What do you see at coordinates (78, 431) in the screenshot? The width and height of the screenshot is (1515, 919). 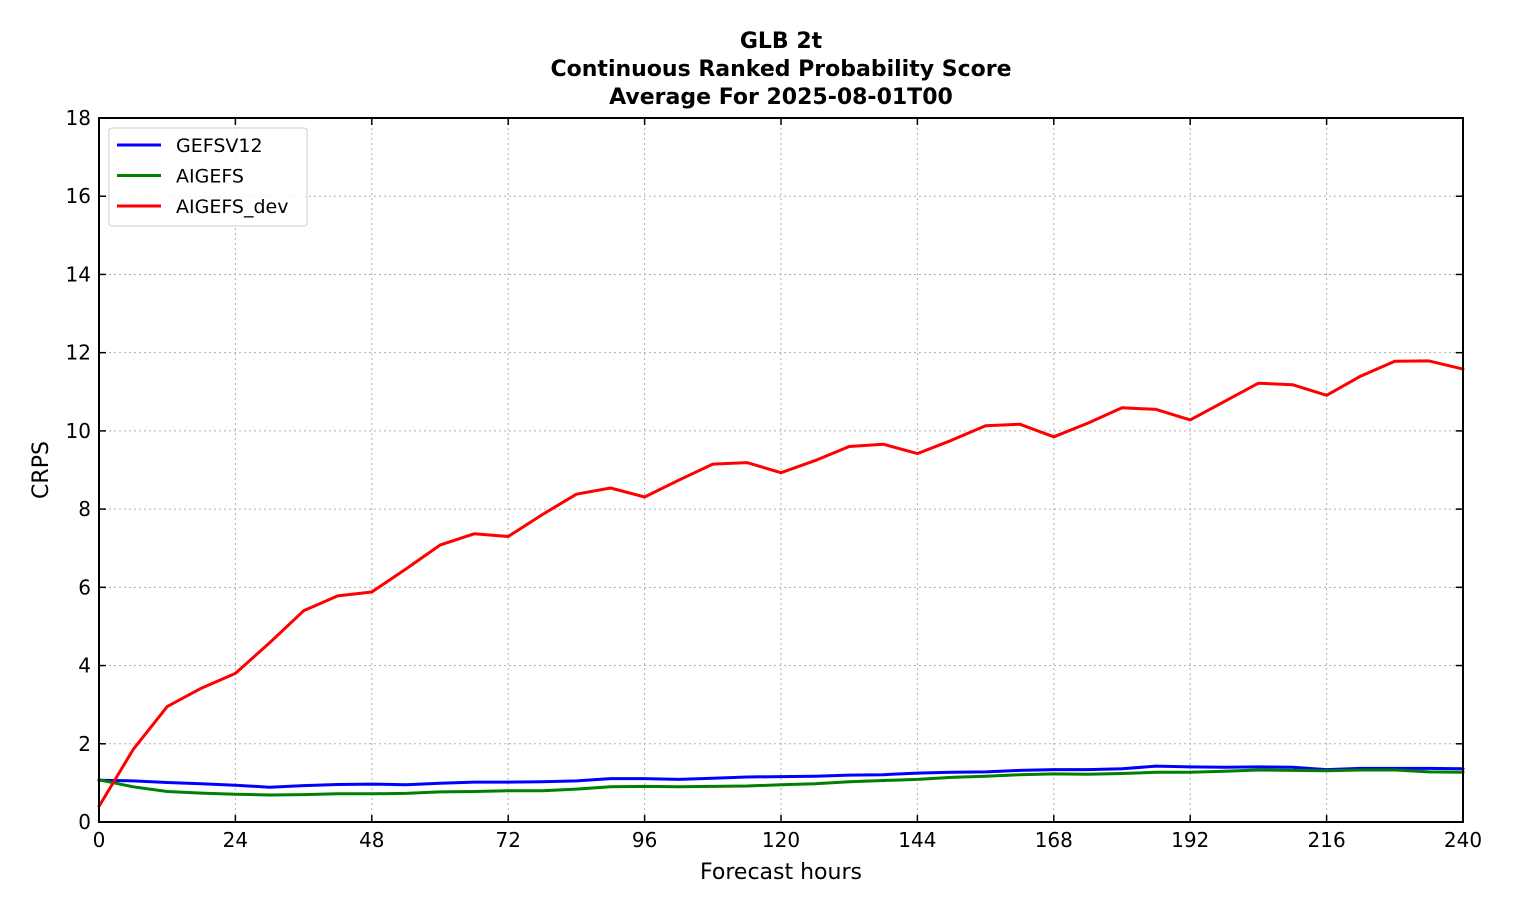 I see `y-tick-label: 10` at bounding box center [78, 431].